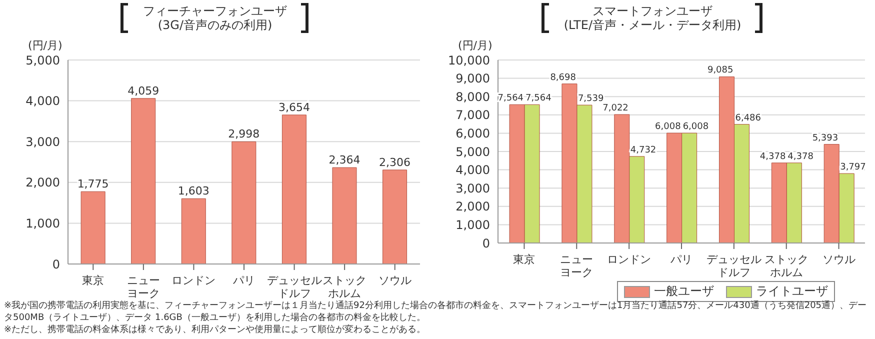  I want to click on chart-subtitle: (3G/音声のみの利用), so click(215, 25).